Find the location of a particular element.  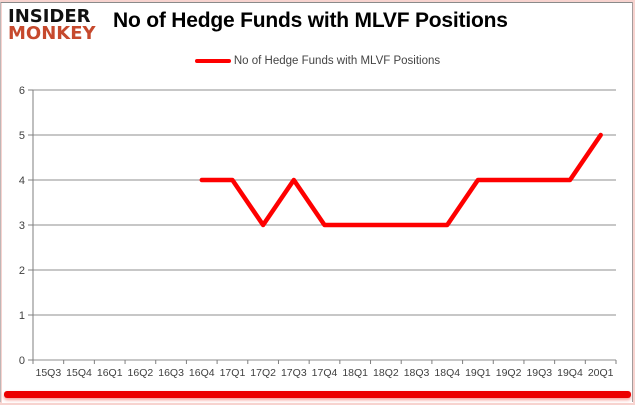

x-axis-label: 17Q4 is located at coordinates (325, 373).